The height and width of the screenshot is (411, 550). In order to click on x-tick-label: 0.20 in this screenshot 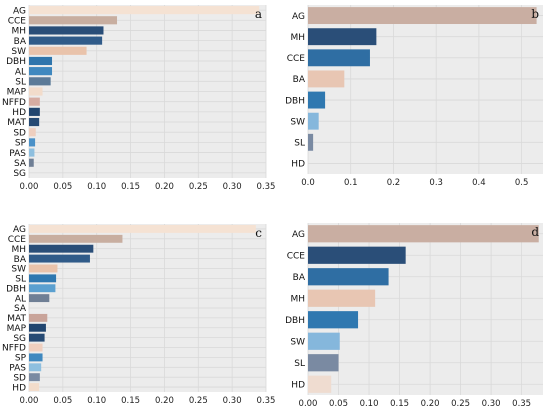, I will do `click(430, 404)`.